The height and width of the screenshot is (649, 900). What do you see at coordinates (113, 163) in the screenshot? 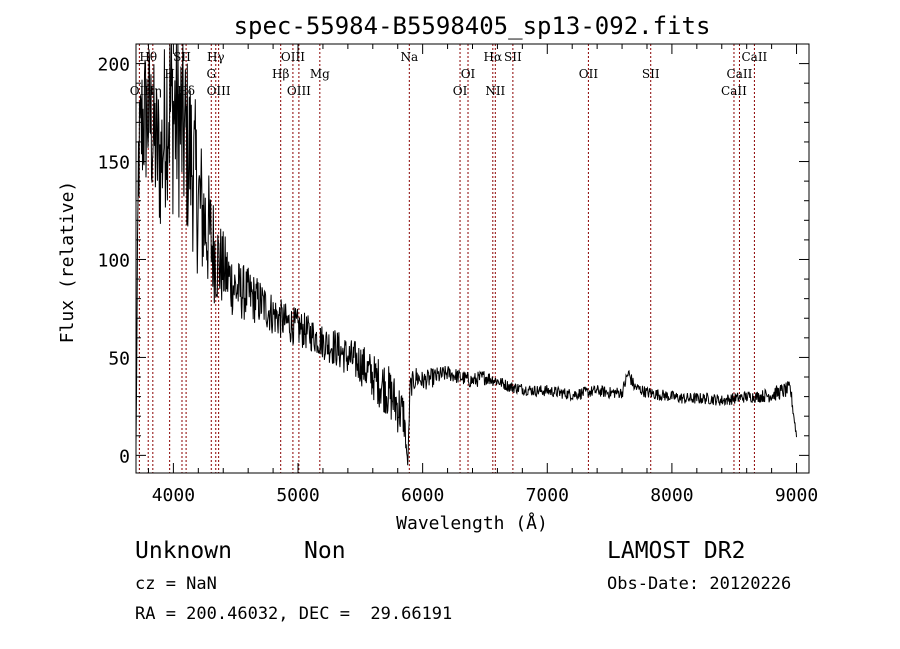
I see `y-tick-label: 150` at bounding box center [113, 163].